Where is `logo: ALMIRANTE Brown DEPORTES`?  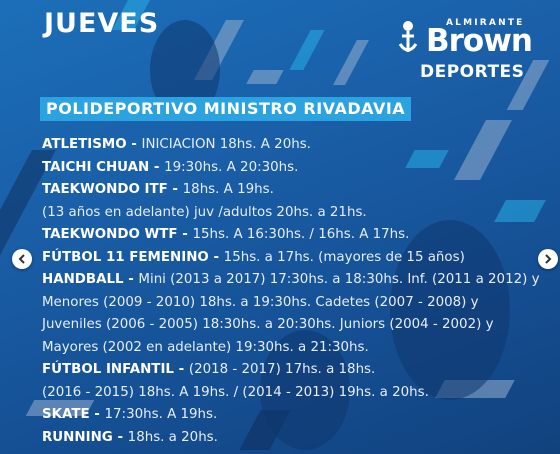
logo: ALMIRANTE Brown DEPORTES is located at coordinates (473, 46).